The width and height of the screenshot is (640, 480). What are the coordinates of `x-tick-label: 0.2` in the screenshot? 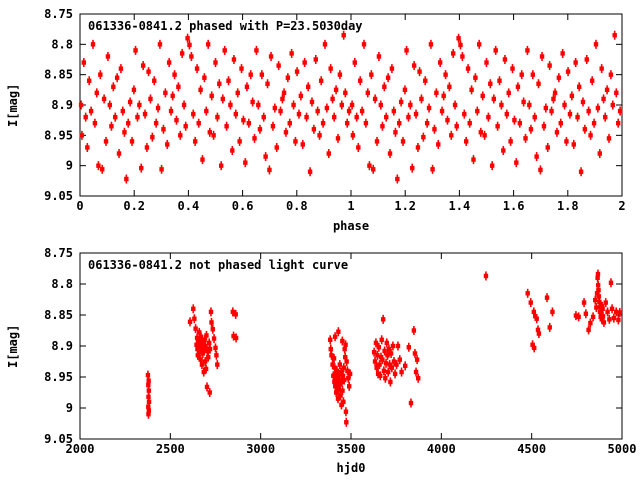 It's located at (134, 206).